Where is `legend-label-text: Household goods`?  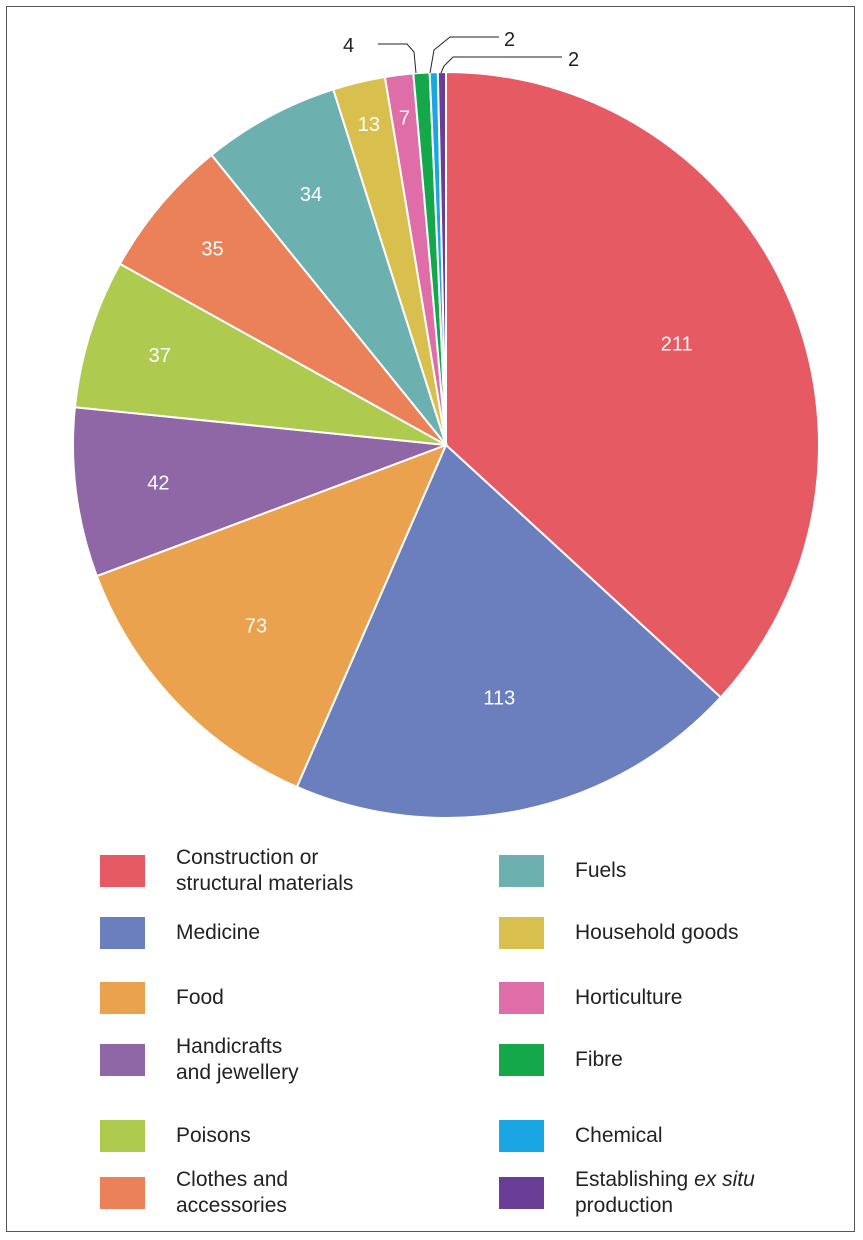 legend-label-text: Household goods is located at coordinates (657, 932).